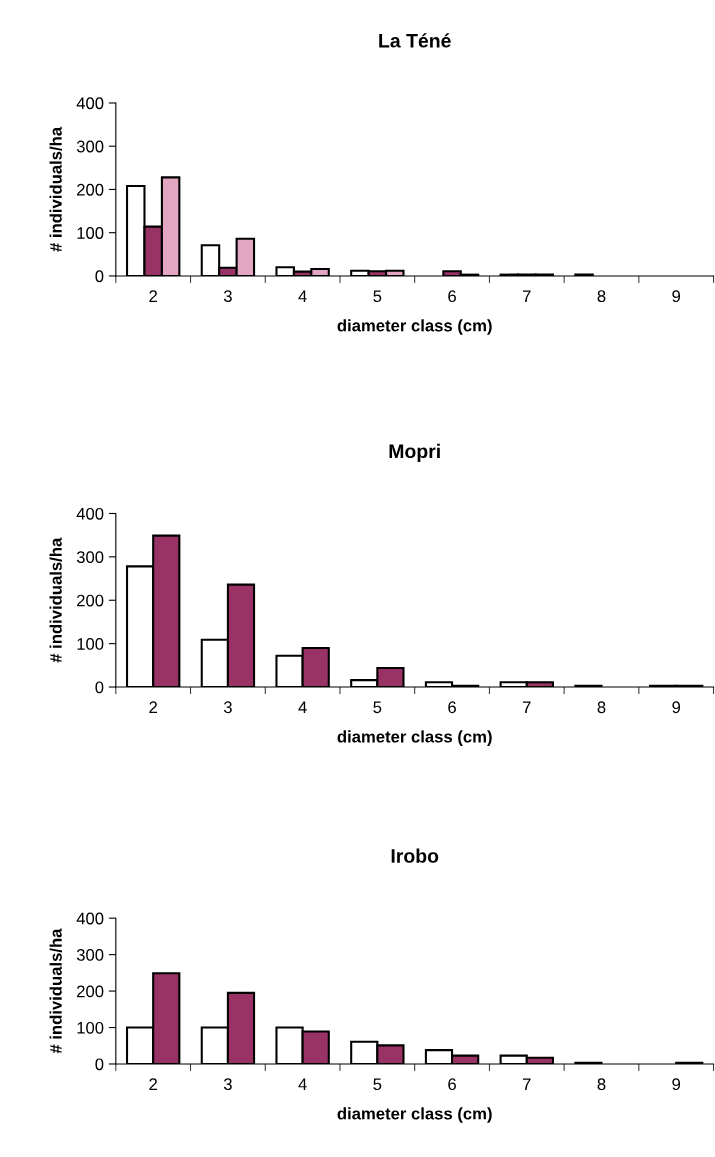 The image size is (715, 1157). What do you see at coordinates (415, 40) in the screenshot?
I see `chart-title: La Téné` at bounding box center [415, 40].